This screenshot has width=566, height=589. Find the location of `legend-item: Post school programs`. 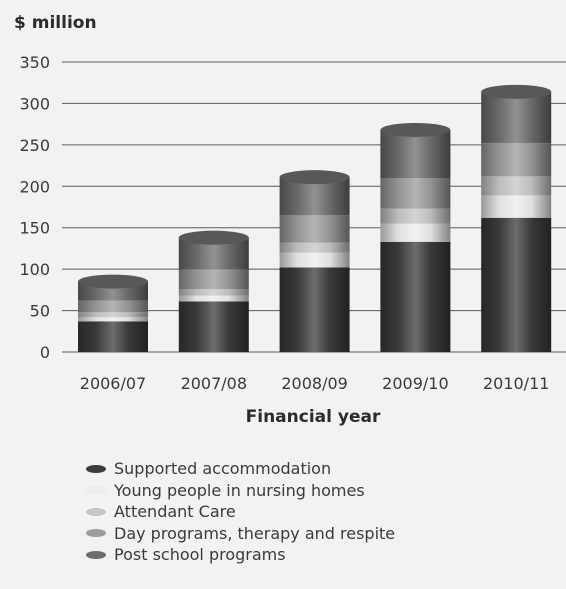

legend-item: Post school programs is located at coordinates (240, 555).